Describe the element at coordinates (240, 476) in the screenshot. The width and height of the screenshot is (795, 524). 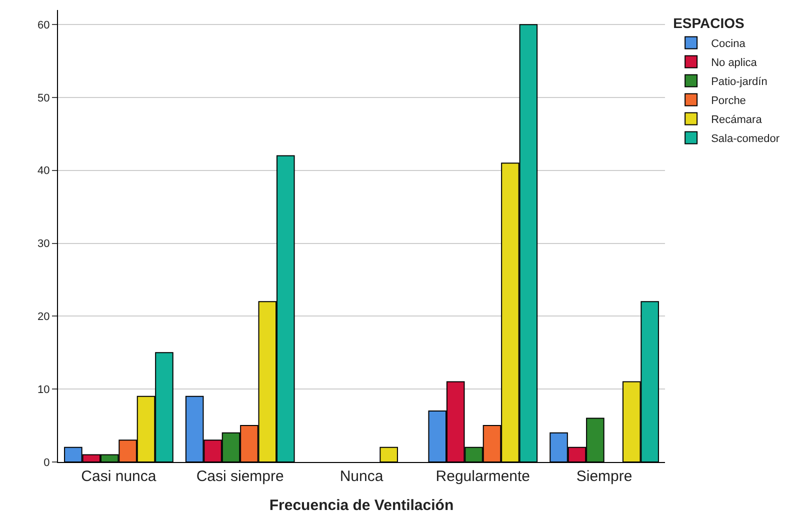
I see `x-tick-label: Casi siempre` at that location.